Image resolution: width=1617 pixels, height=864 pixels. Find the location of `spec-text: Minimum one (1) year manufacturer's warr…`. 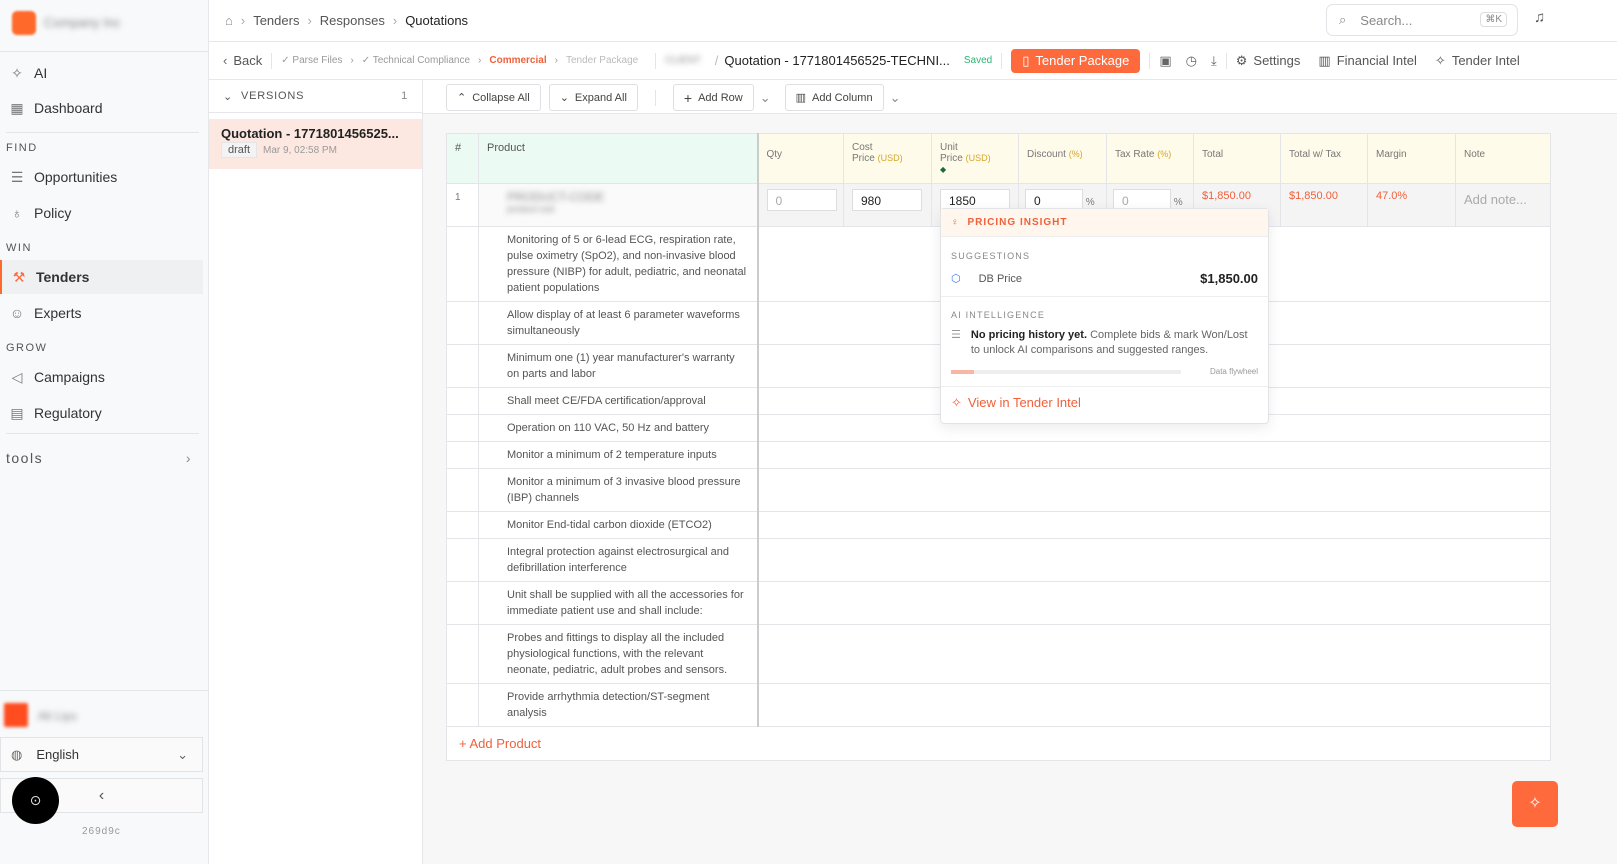

spec-text: Minimum one (1) year manufacturer's warr… is located at coordinates (618, 366).